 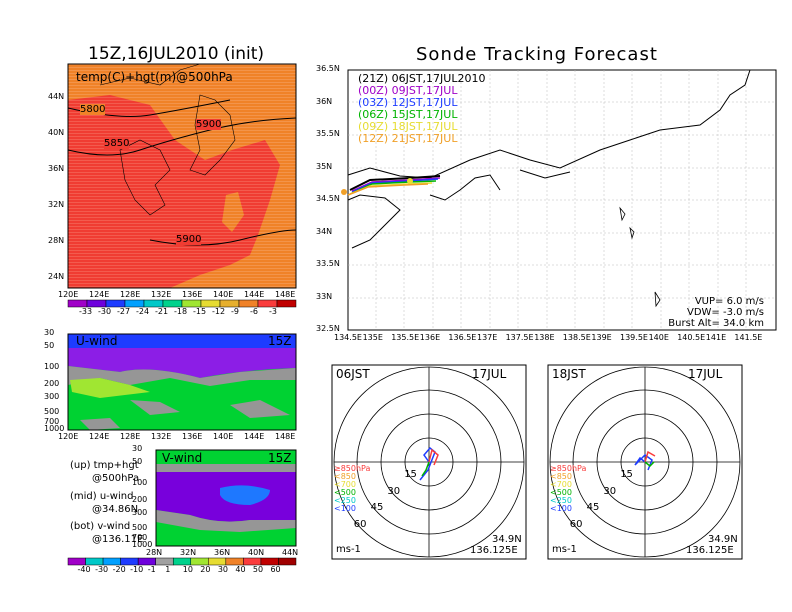 What do you see at coordinates (408, 102) in the screenshot?
I see `track-run-label: (03Z) 12JST,17JUL` at bounding box center [408, 102].